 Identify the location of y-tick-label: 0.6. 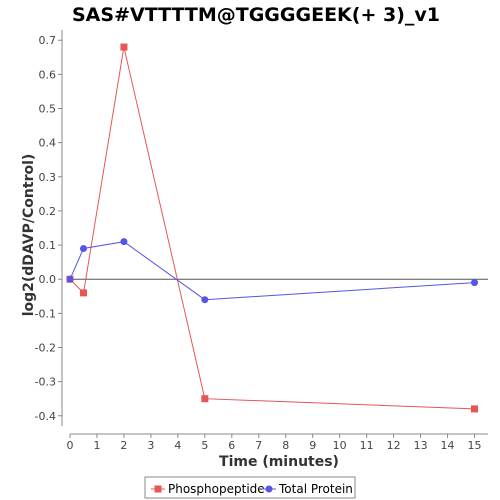
(48, 74).